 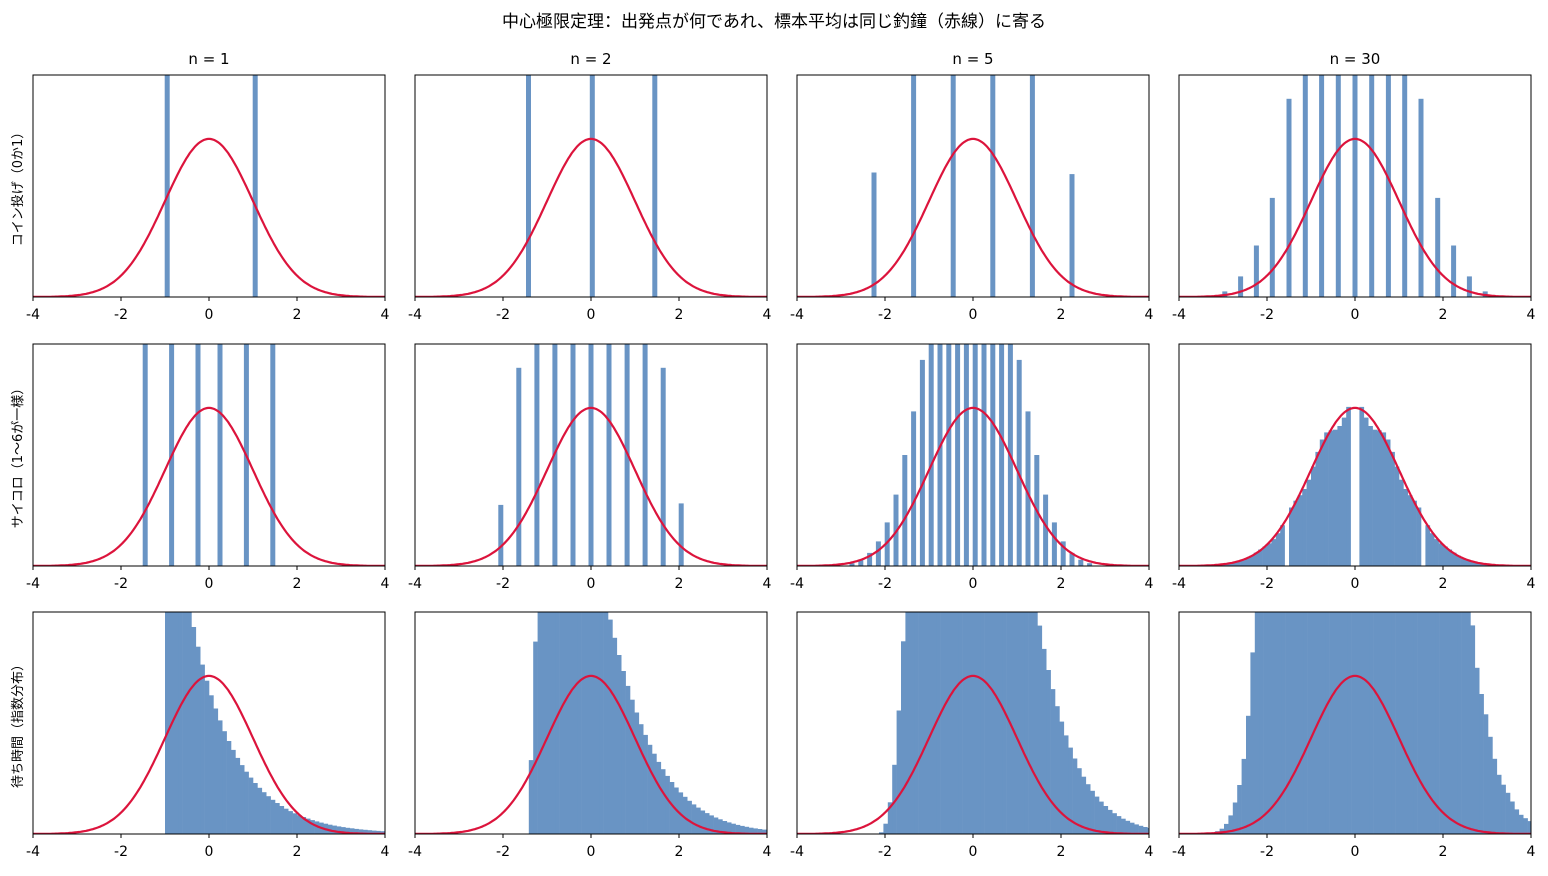 I want to click on panel-r0-c2: -4 -2 0 2 4, so click(x=972, y=198).